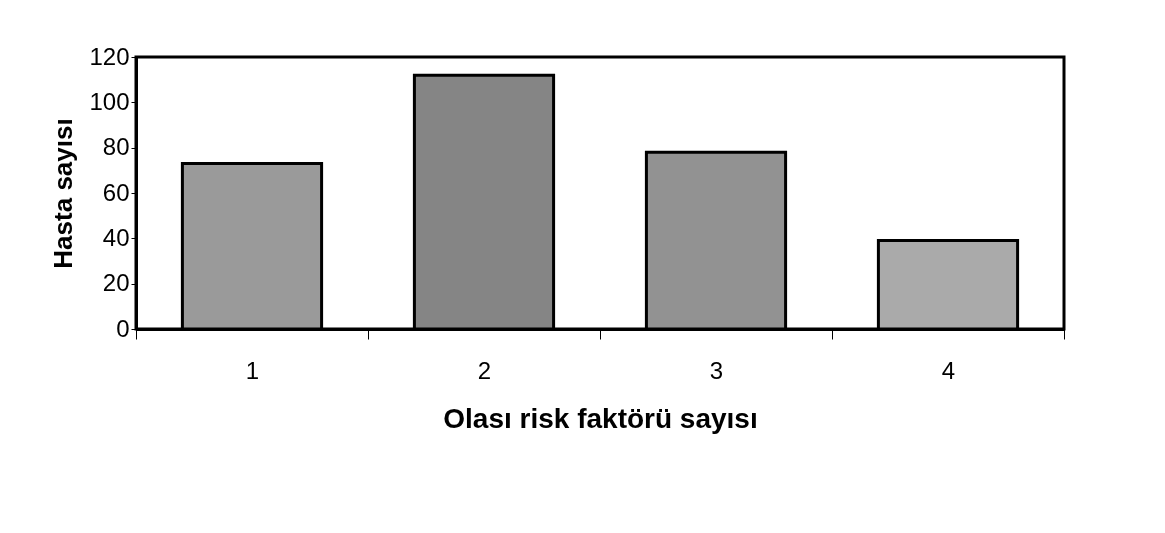  Describe the element at coordinates (63, 193) in the screenshot. I see `y-axis-title: Hasta sayısı` at that location.